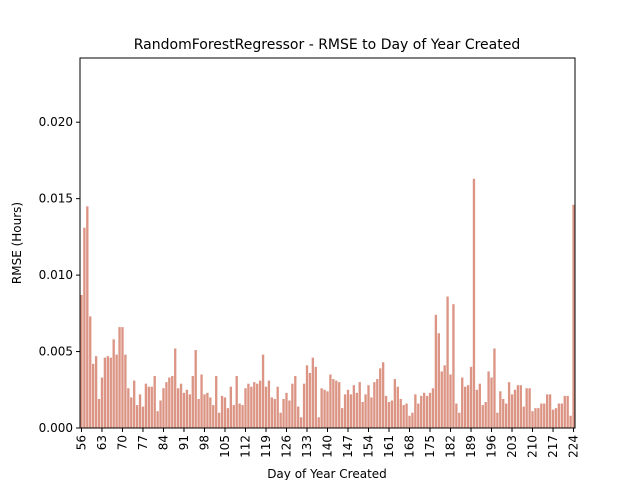 This screenshot has height=484, width=640. Describe the element at coordinates (102, 442) in the screenshot. I see `x-tick-label: 63` at that location.